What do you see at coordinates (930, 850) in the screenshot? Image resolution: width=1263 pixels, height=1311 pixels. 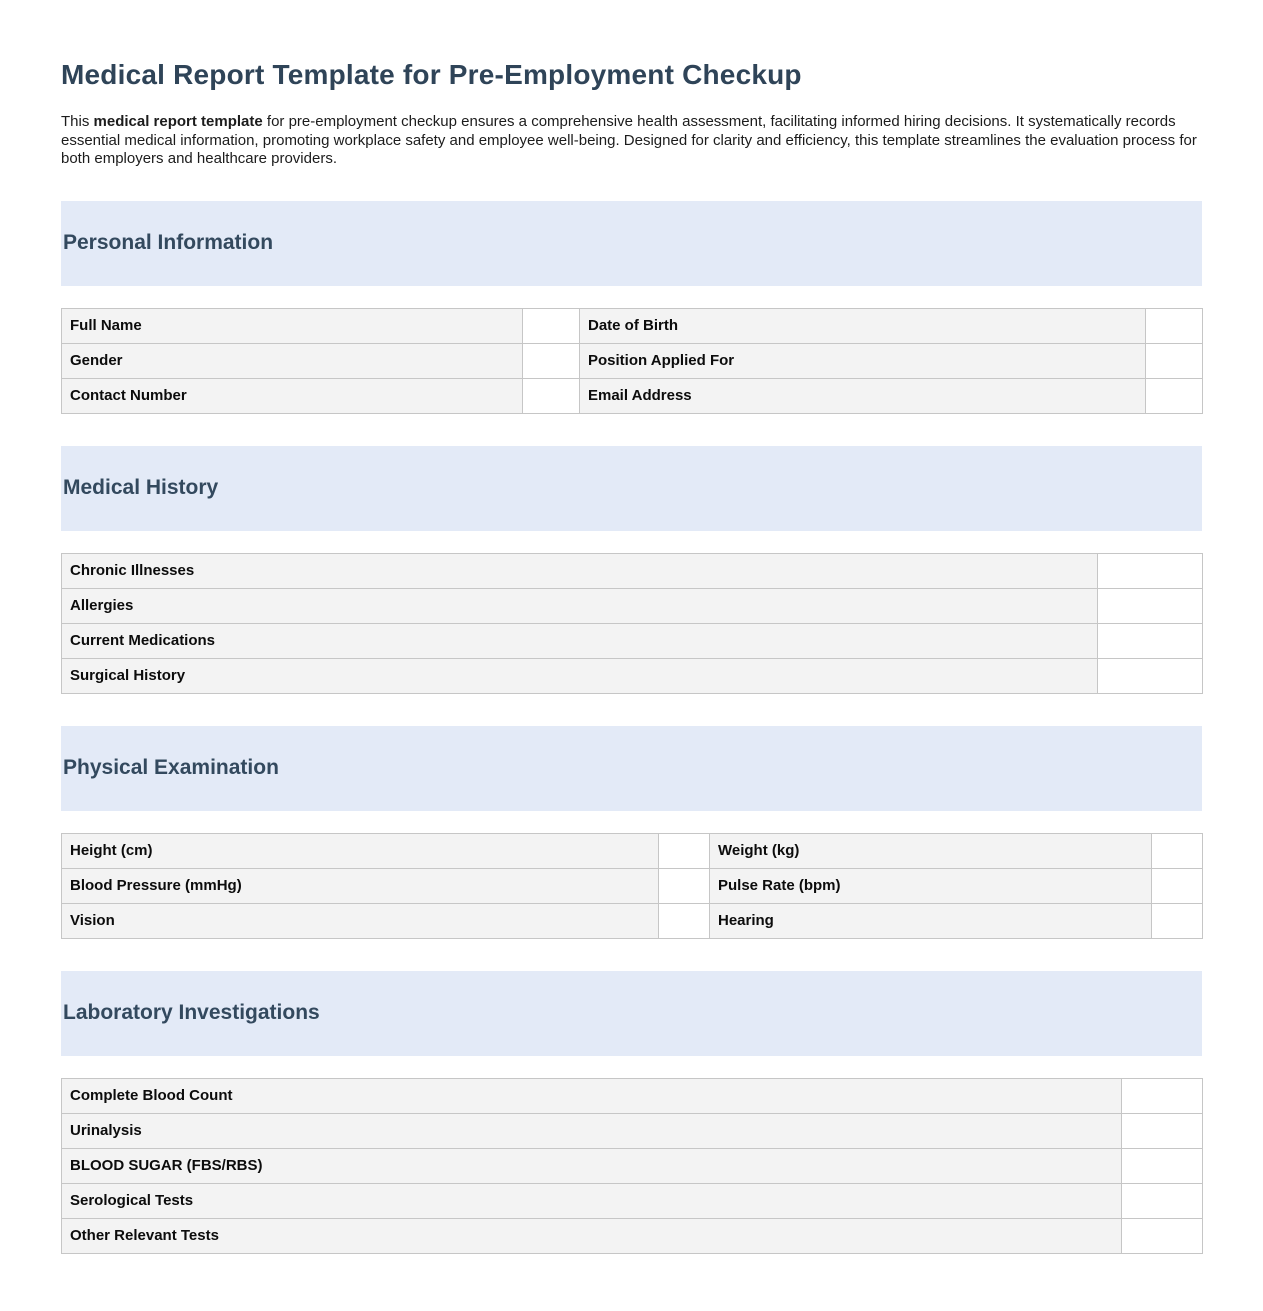 I see `field-label-weight: Weight (kg)` at bounding box center [930, 850].